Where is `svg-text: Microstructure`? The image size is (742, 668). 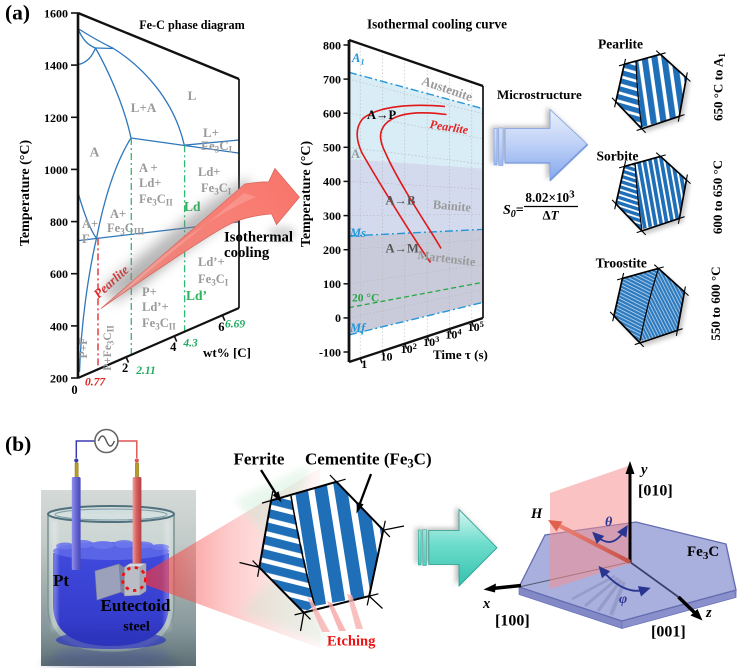
svg-text: Microstructure is located at coordinates (539, 94).